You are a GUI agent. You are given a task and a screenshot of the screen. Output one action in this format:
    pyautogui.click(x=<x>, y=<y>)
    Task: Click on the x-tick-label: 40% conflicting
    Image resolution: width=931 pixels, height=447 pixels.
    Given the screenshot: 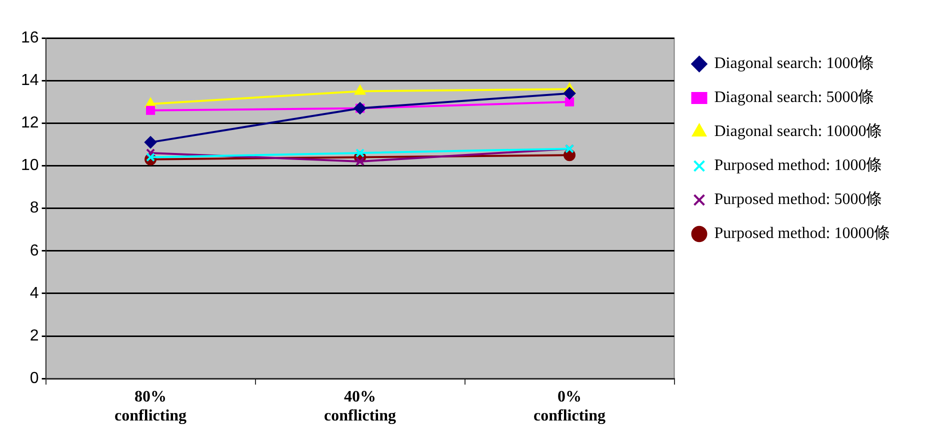 What is the action you would take?
    pyautogui.click(x=360, y=406)
    